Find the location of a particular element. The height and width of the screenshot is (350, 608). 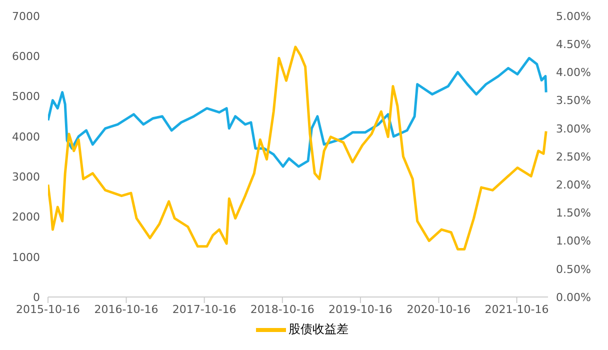

y2-tick-label: 4.00% is located at coordinates (573, 73).